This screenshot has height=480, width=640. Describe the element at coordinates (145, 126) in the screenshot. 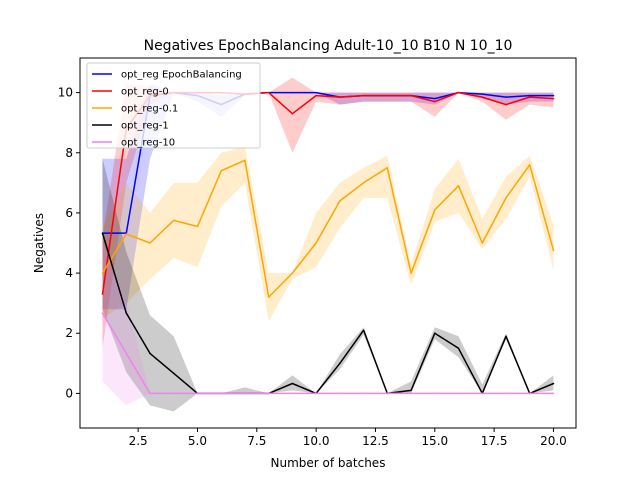

I see `legend-label: opt_reg-1` at that location.